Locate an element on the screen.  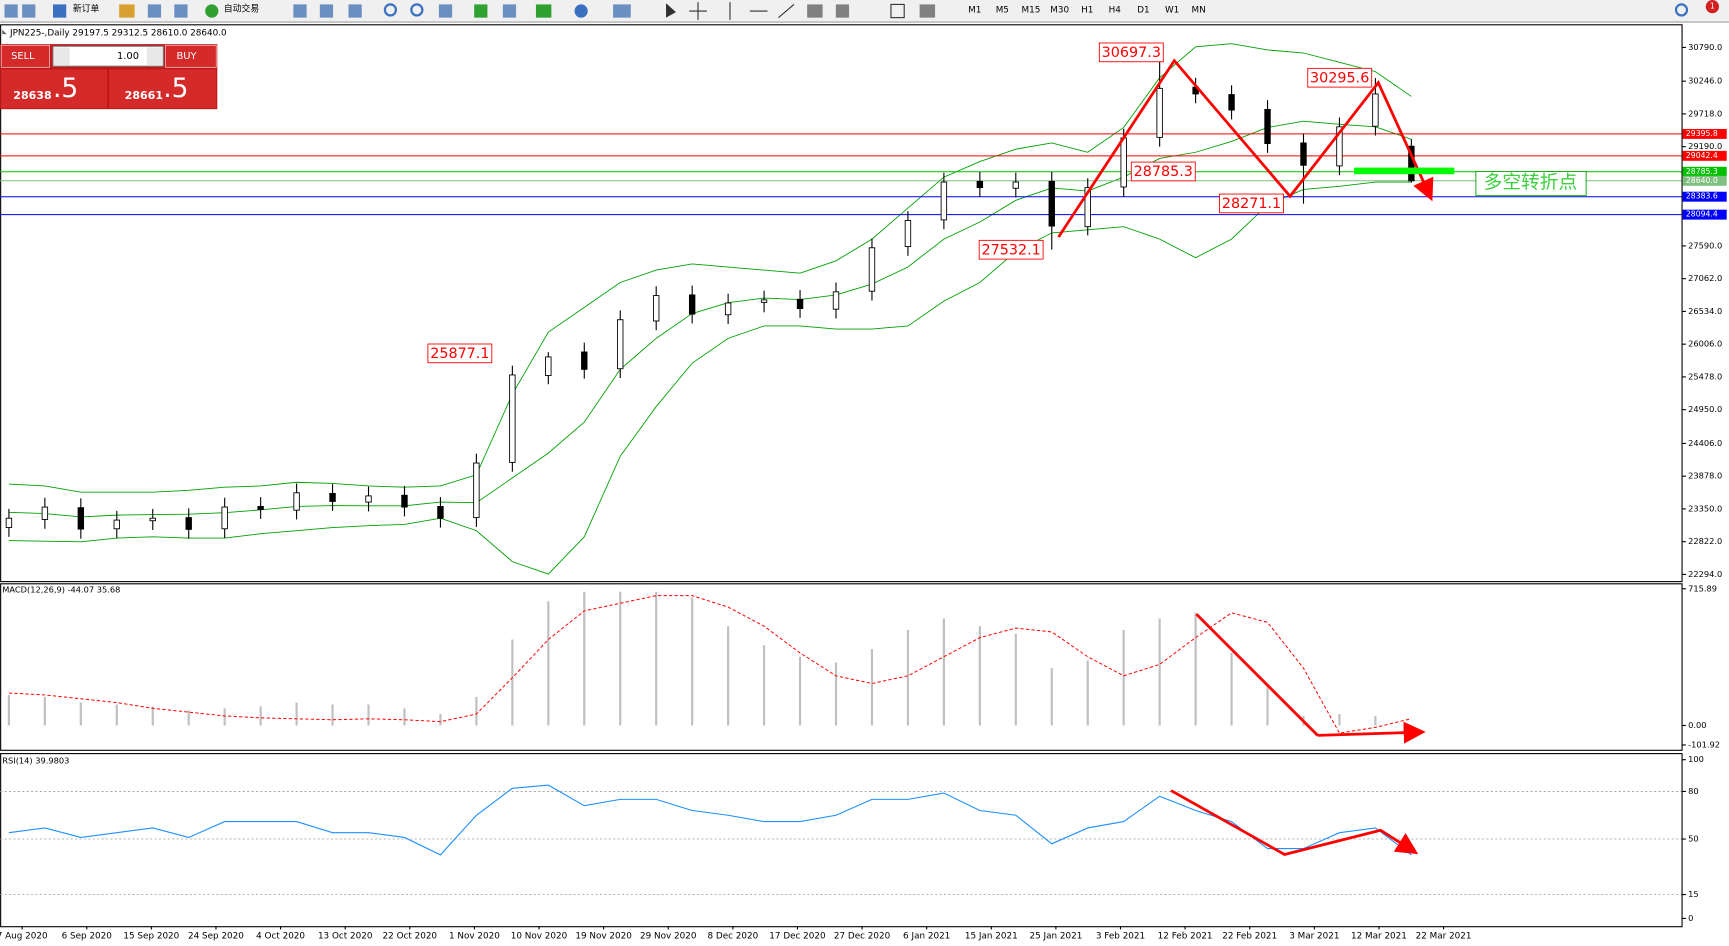
macd-arrow is located at coordinates (1257, 675).